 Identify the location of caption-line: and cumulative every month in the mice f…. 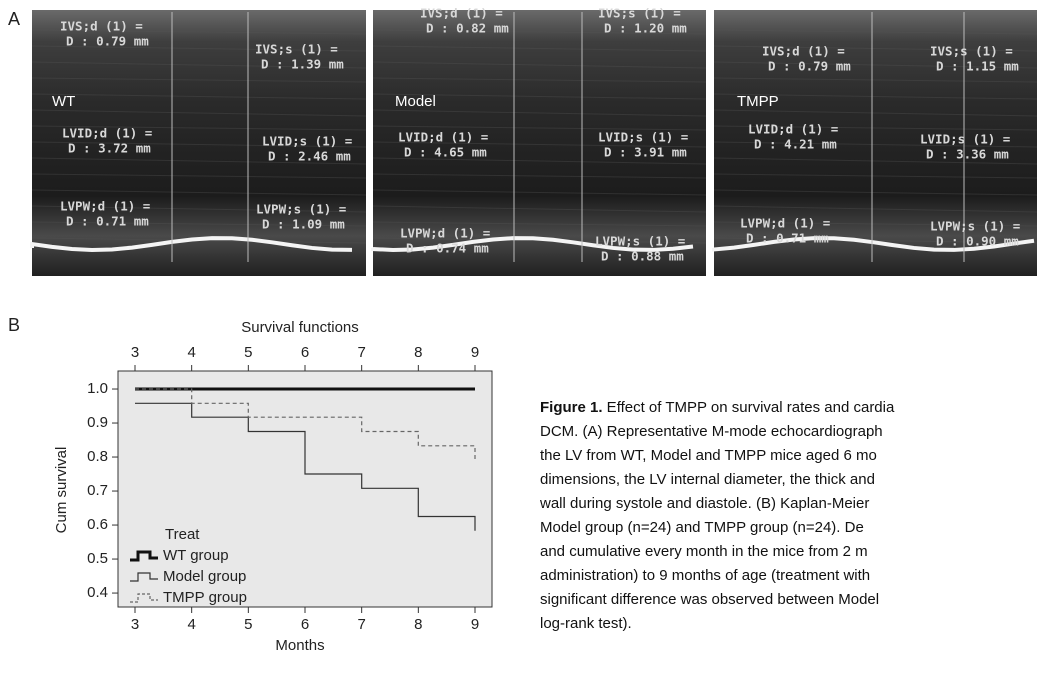
(704, 551).